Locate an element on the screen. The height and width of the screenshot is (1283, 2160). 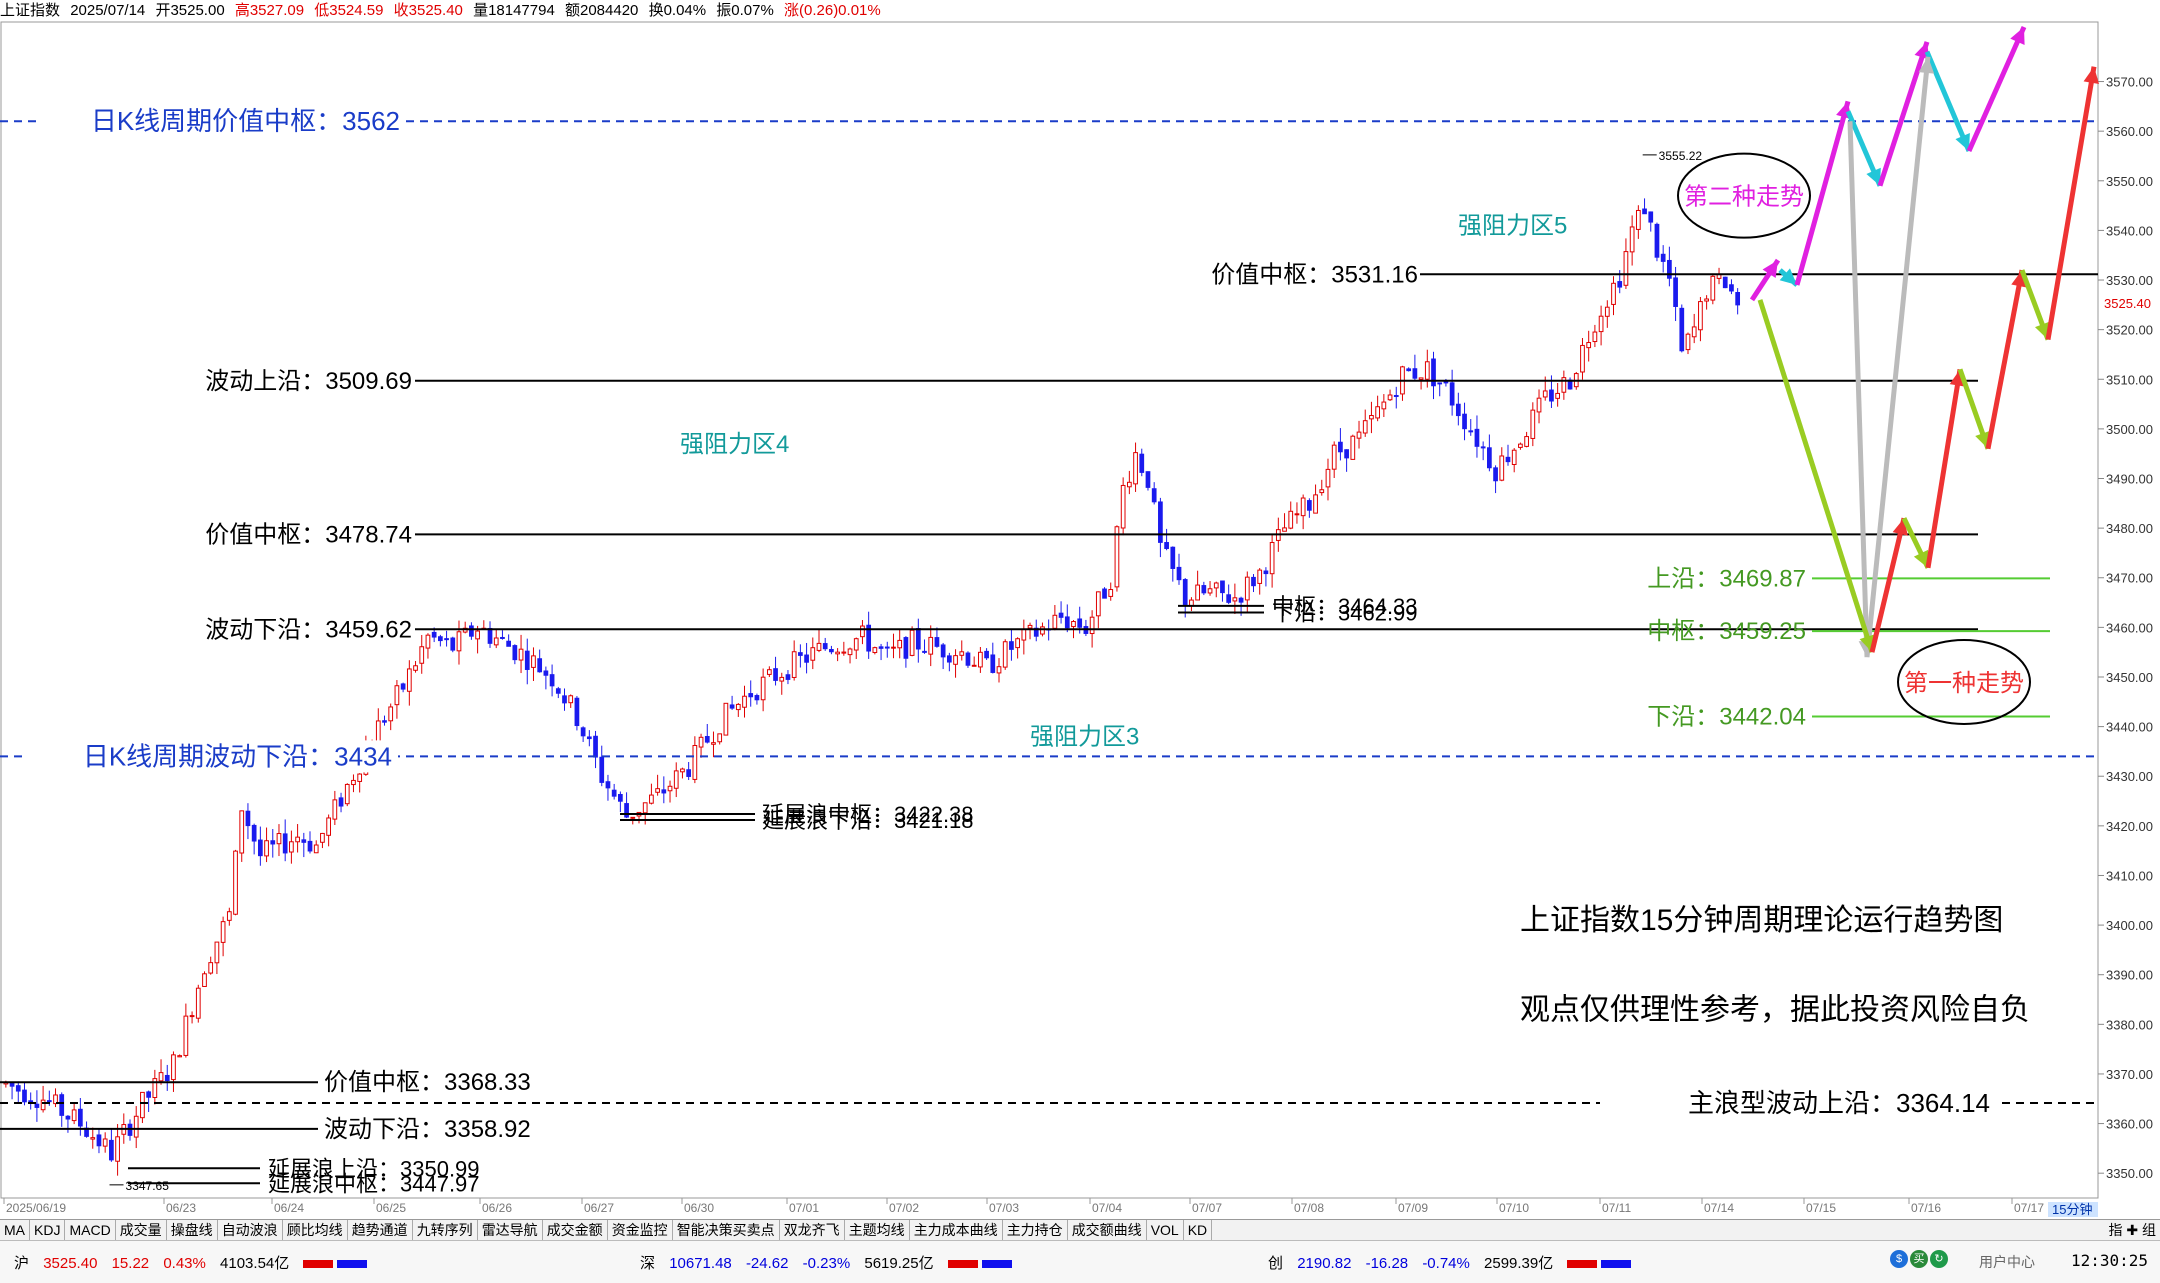
user-center-link: 用户中心 is located at coordinates (2007, 1262).